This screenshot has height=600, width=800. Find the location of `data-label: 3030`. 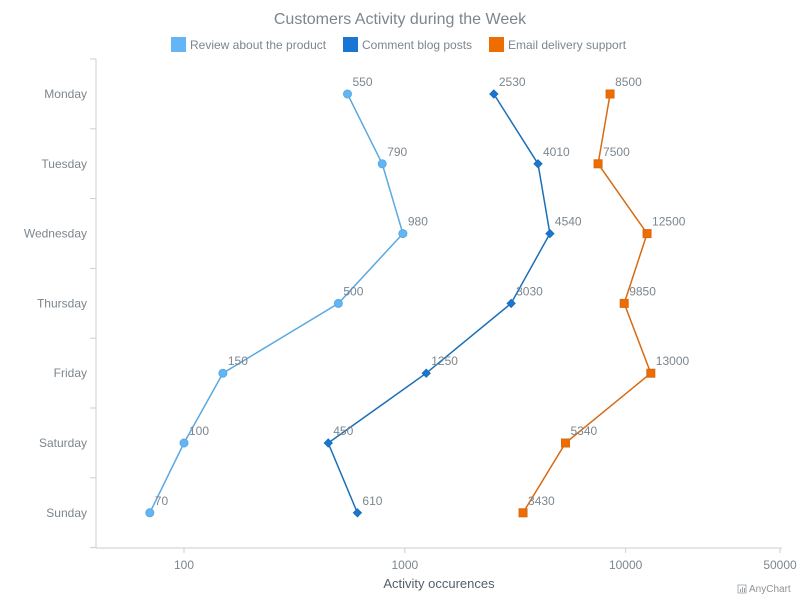

data-label: 3030 is located at coordinates (529, 291).